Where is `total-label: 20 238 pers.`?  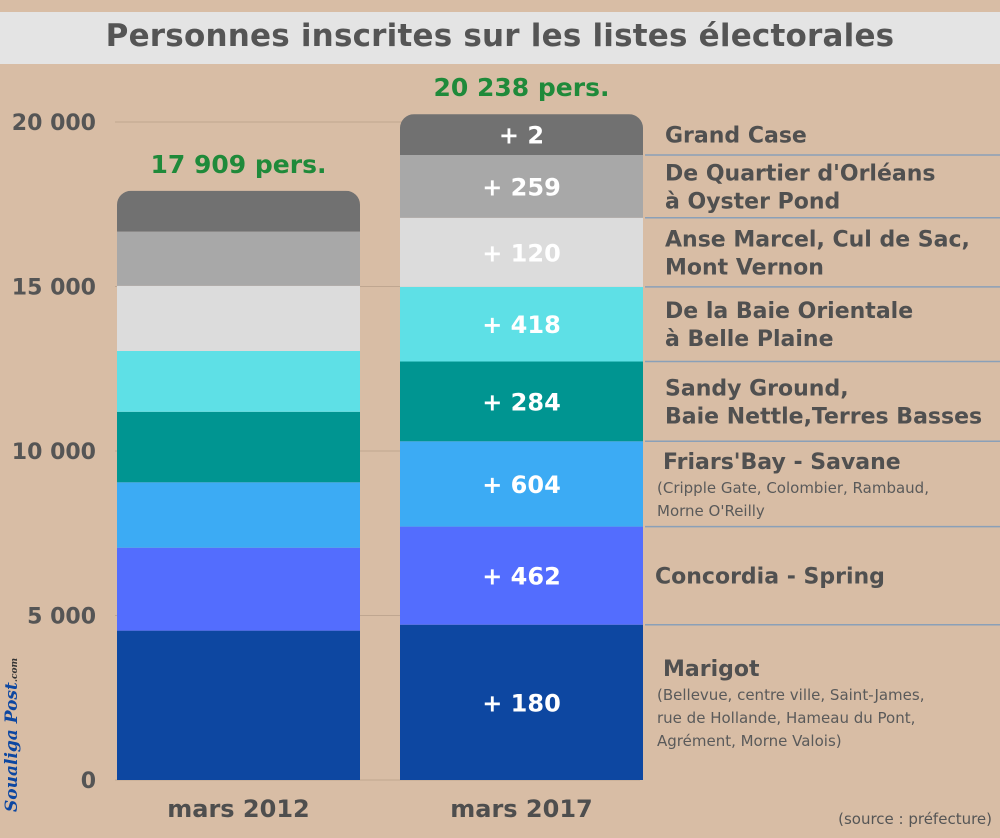 total-label: 20 238 pers. is located at coordinates (522, 87).